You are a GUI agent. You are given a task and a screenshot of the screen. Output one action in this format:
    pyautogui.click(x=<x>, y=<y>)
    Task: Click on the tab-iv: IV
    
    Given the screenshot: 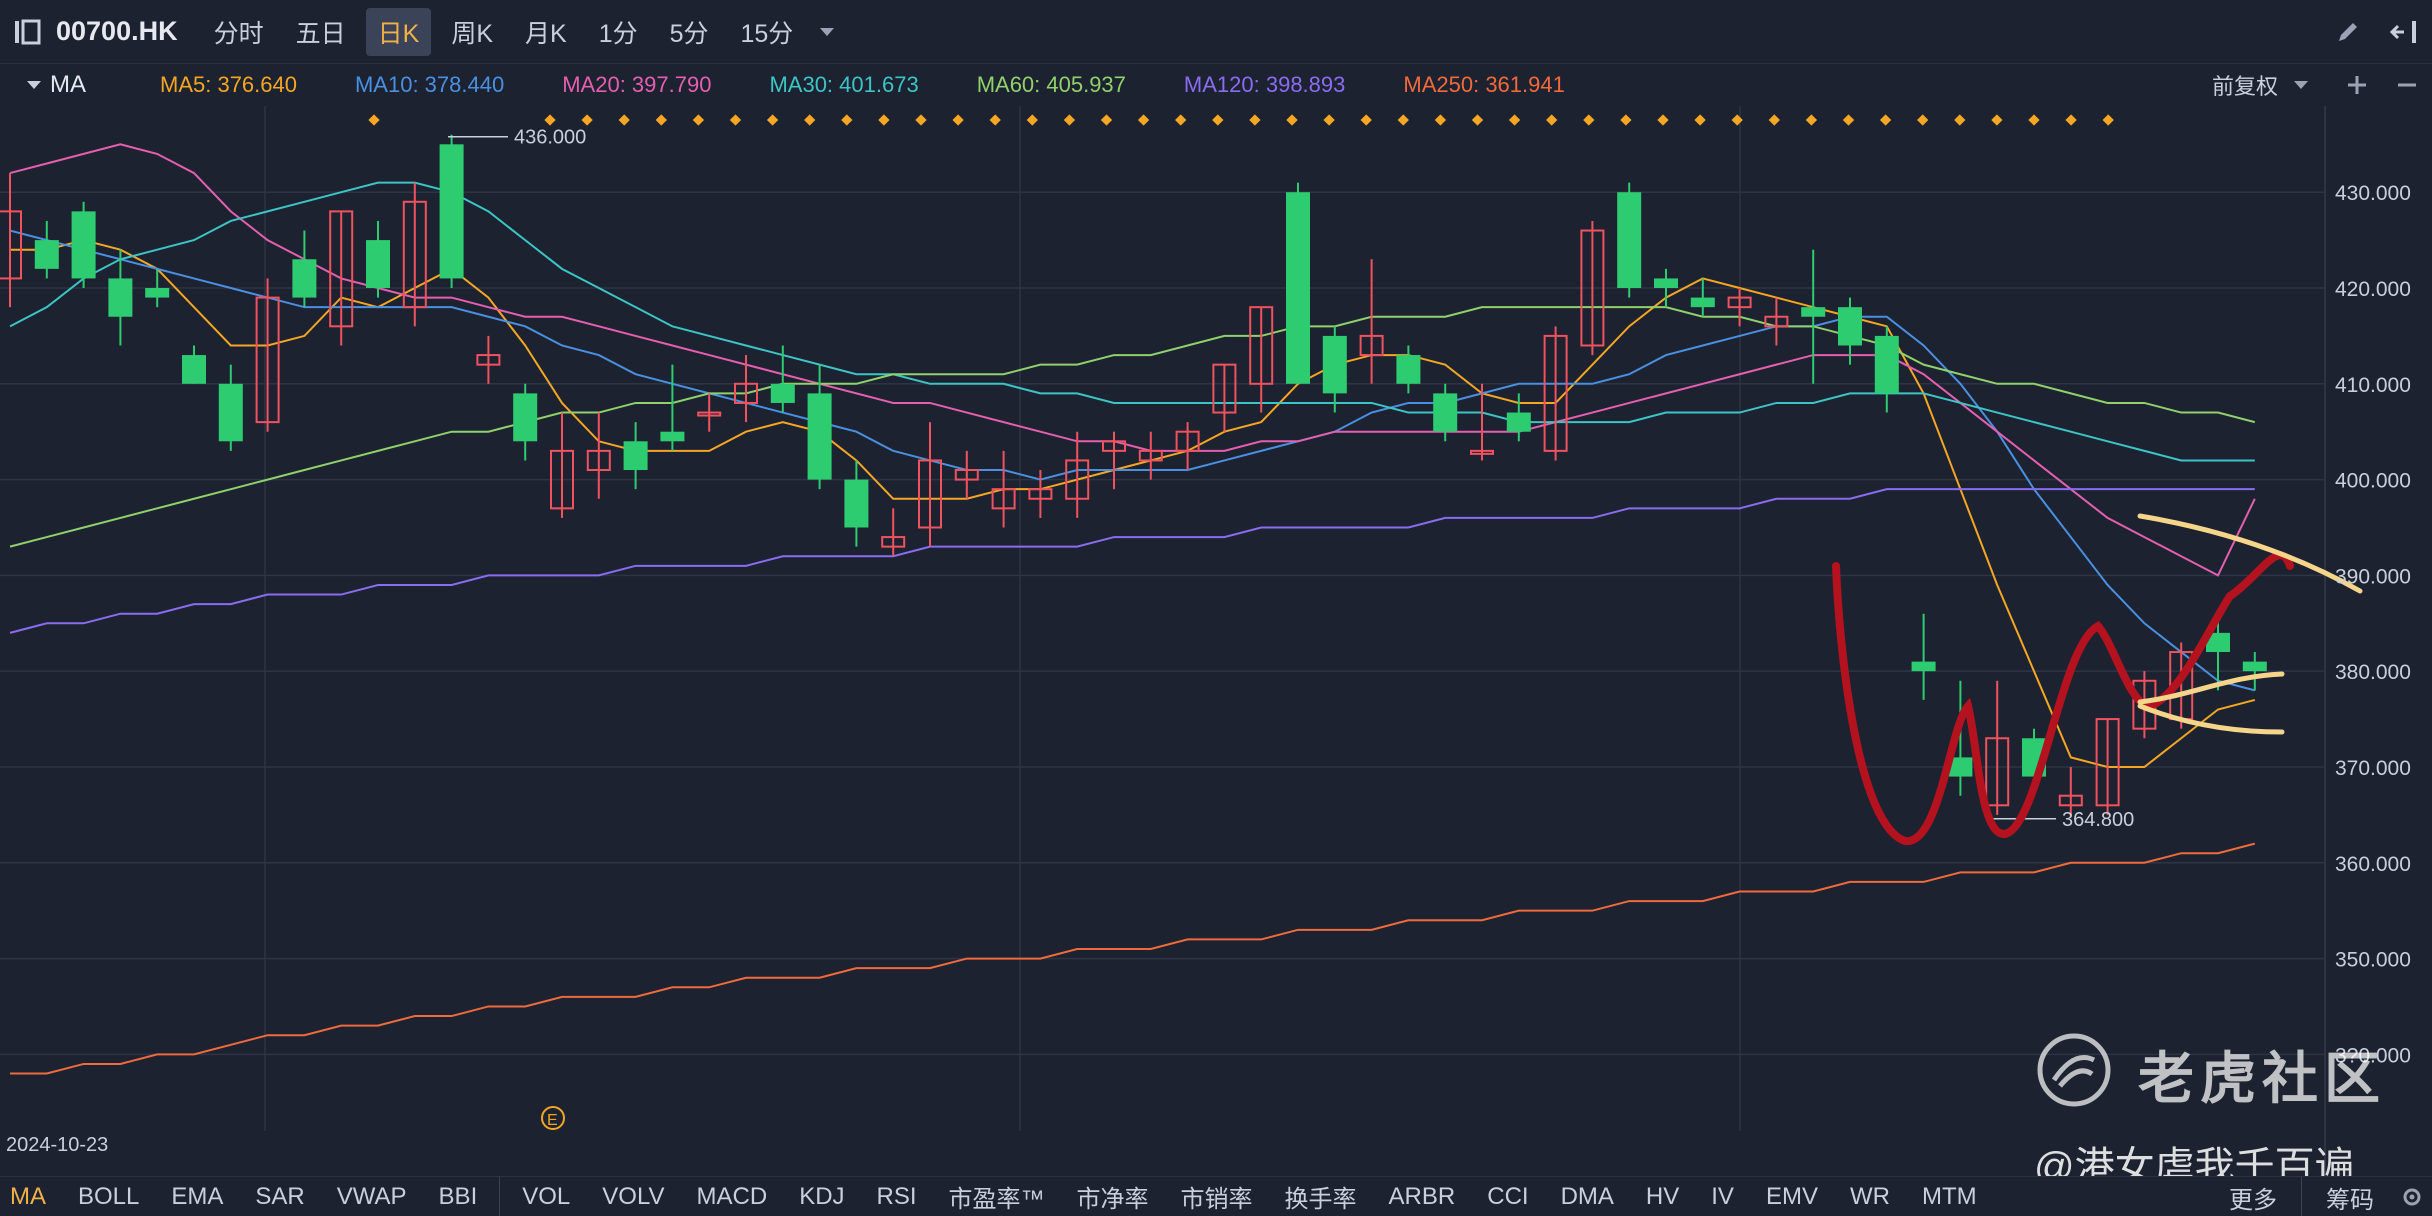 What is the action you would take?
    pyautogui.click(x=1722, y=1196)
    